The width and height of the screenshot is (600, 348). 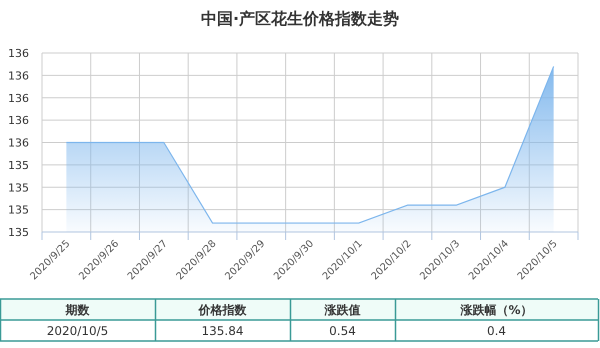 What do you see at coordinates (300, 18) in the screenshot?
I see `chart-title: 中国·产区花生价格指数走势` at bounding box center [300, 18].